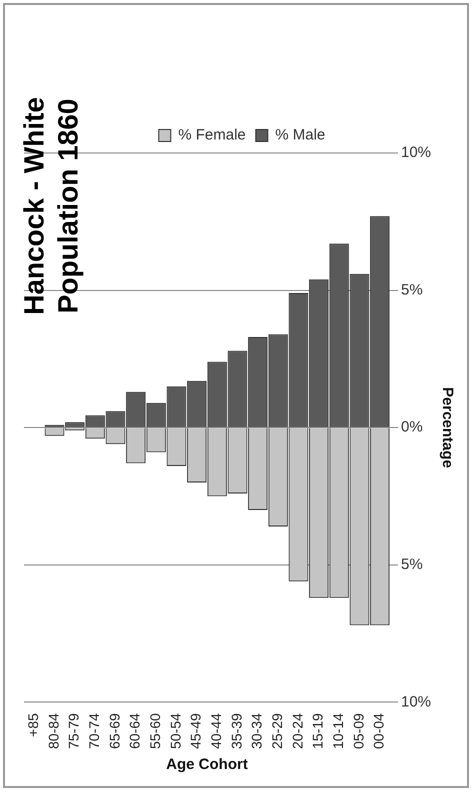 This screenshot has width=474, height=792. Describe the element at coordinates (134, 731) in the screenshot. I see `x-tick-label: 60-64` at that location.